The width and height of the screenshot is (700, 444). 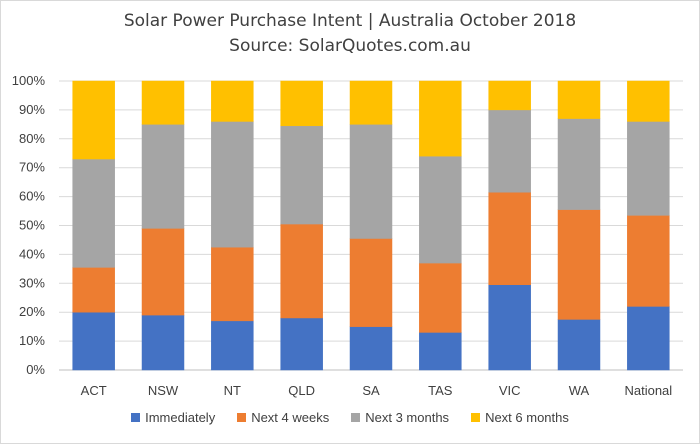 I want to click on x-tick-label: National, so click(x=648, y=390).